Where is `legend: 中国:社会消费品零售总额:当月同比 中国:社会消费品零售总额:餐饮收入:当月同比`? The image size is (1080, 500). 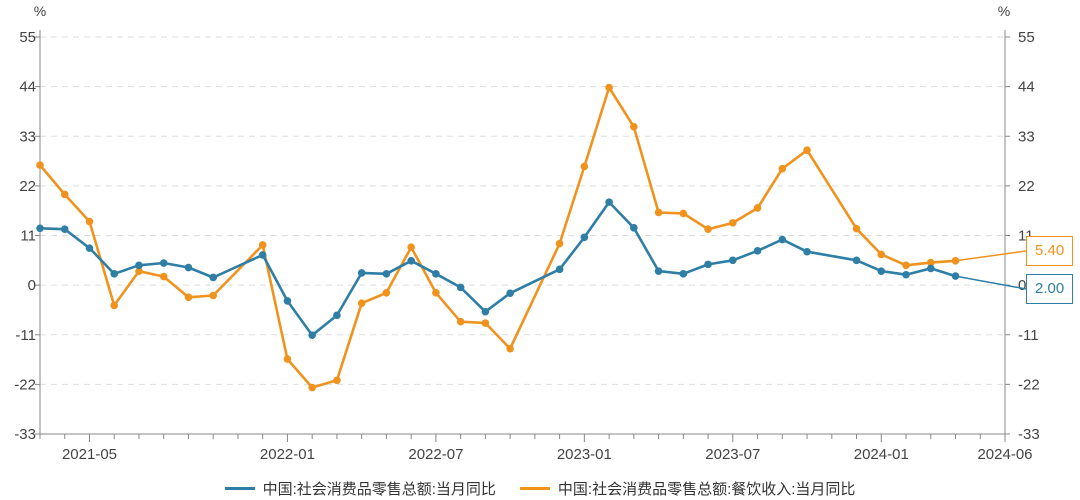
legend: 中国:社会消费品零售总额:当月同比 中国:社会消费品零售总额:餐饮收入:当月同比 is located at coordinates (540, 488).